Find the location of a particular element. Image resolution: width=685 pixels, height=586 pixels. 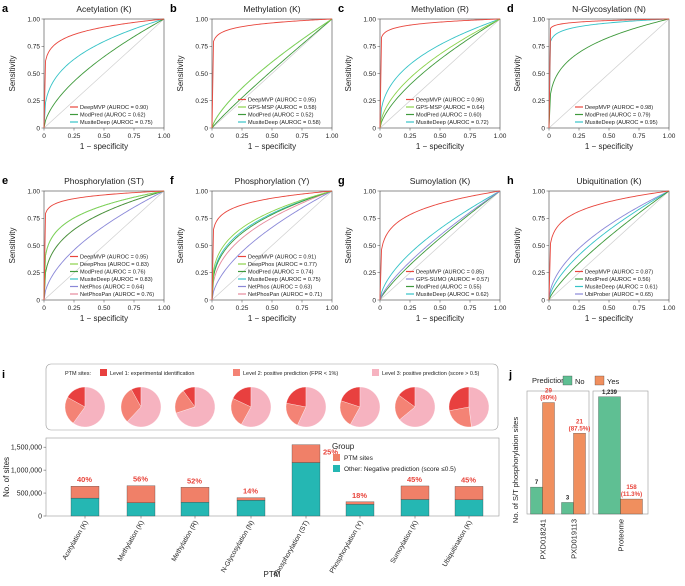

legend-entry: DeepMVP (AUROC = 0.95) is located at coordinates (114, 258).